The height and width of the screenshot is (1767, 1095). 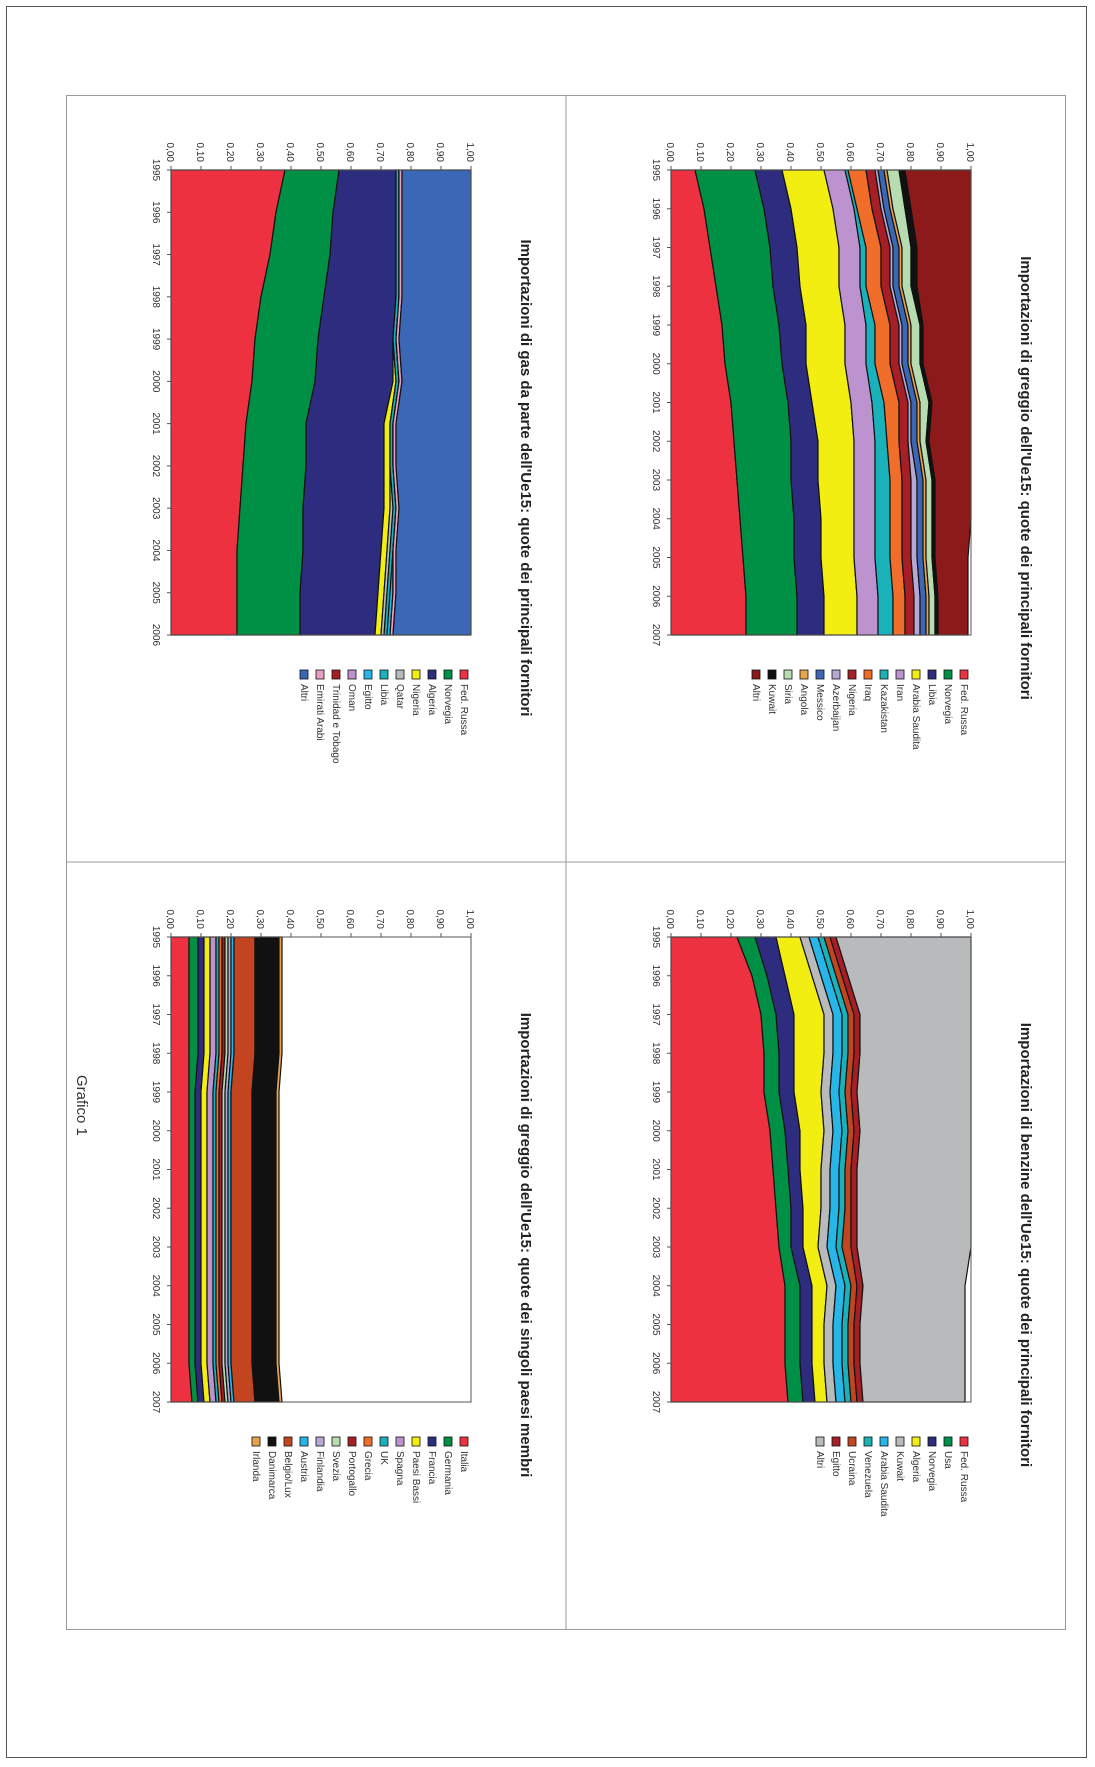 What do you see at coordinates (271, 1475) in the screenshot?
I see `legend-label: Danimarca` at bounding box center [271, 1475].